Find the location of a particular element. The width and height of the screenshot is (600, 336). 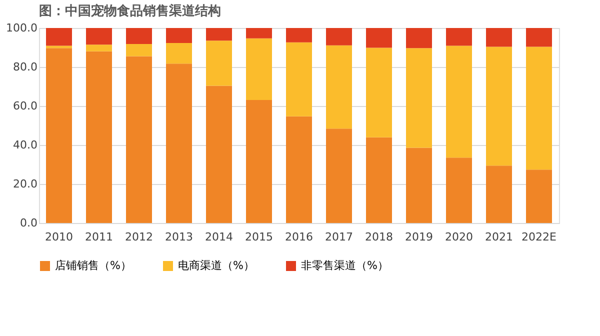

x-tick-label: 2019 is located at coordinates (419, 237).